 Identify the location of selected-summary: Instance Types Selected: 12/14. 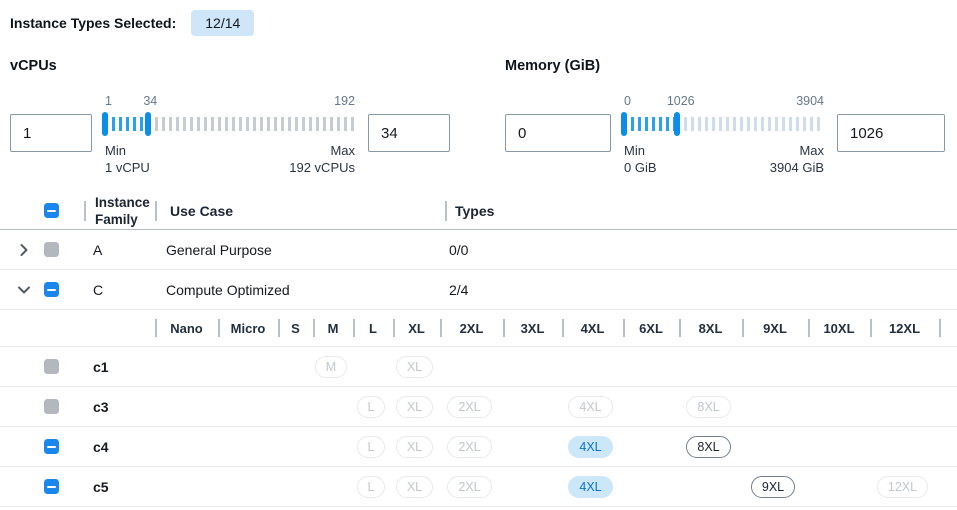
(483, 23).